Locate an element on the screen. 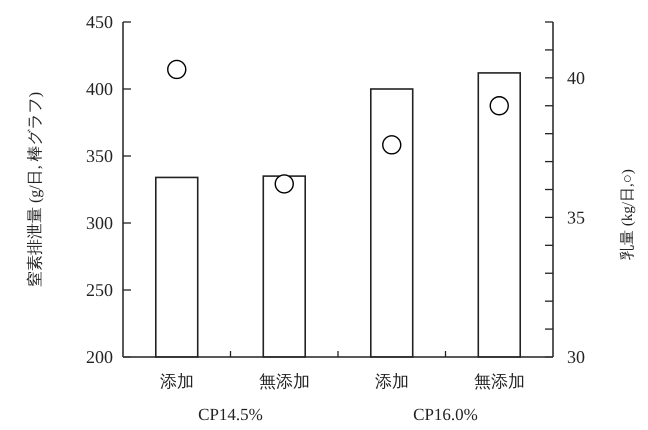 The height and width of the screenshot is (430, 648). annotation: CP16.0% is located at coordinates (445, 414).